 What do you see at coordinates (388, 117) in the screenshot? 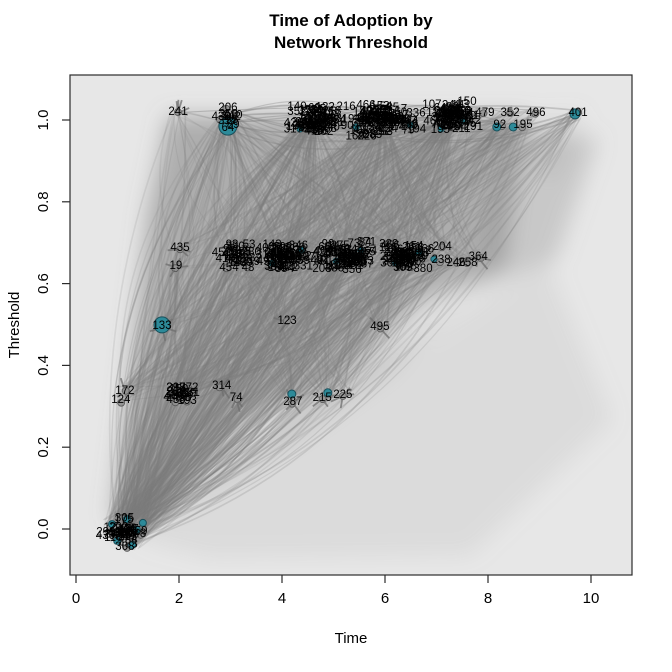
I see `overlapped-node-label: 78` at bounding box center [388, 117].